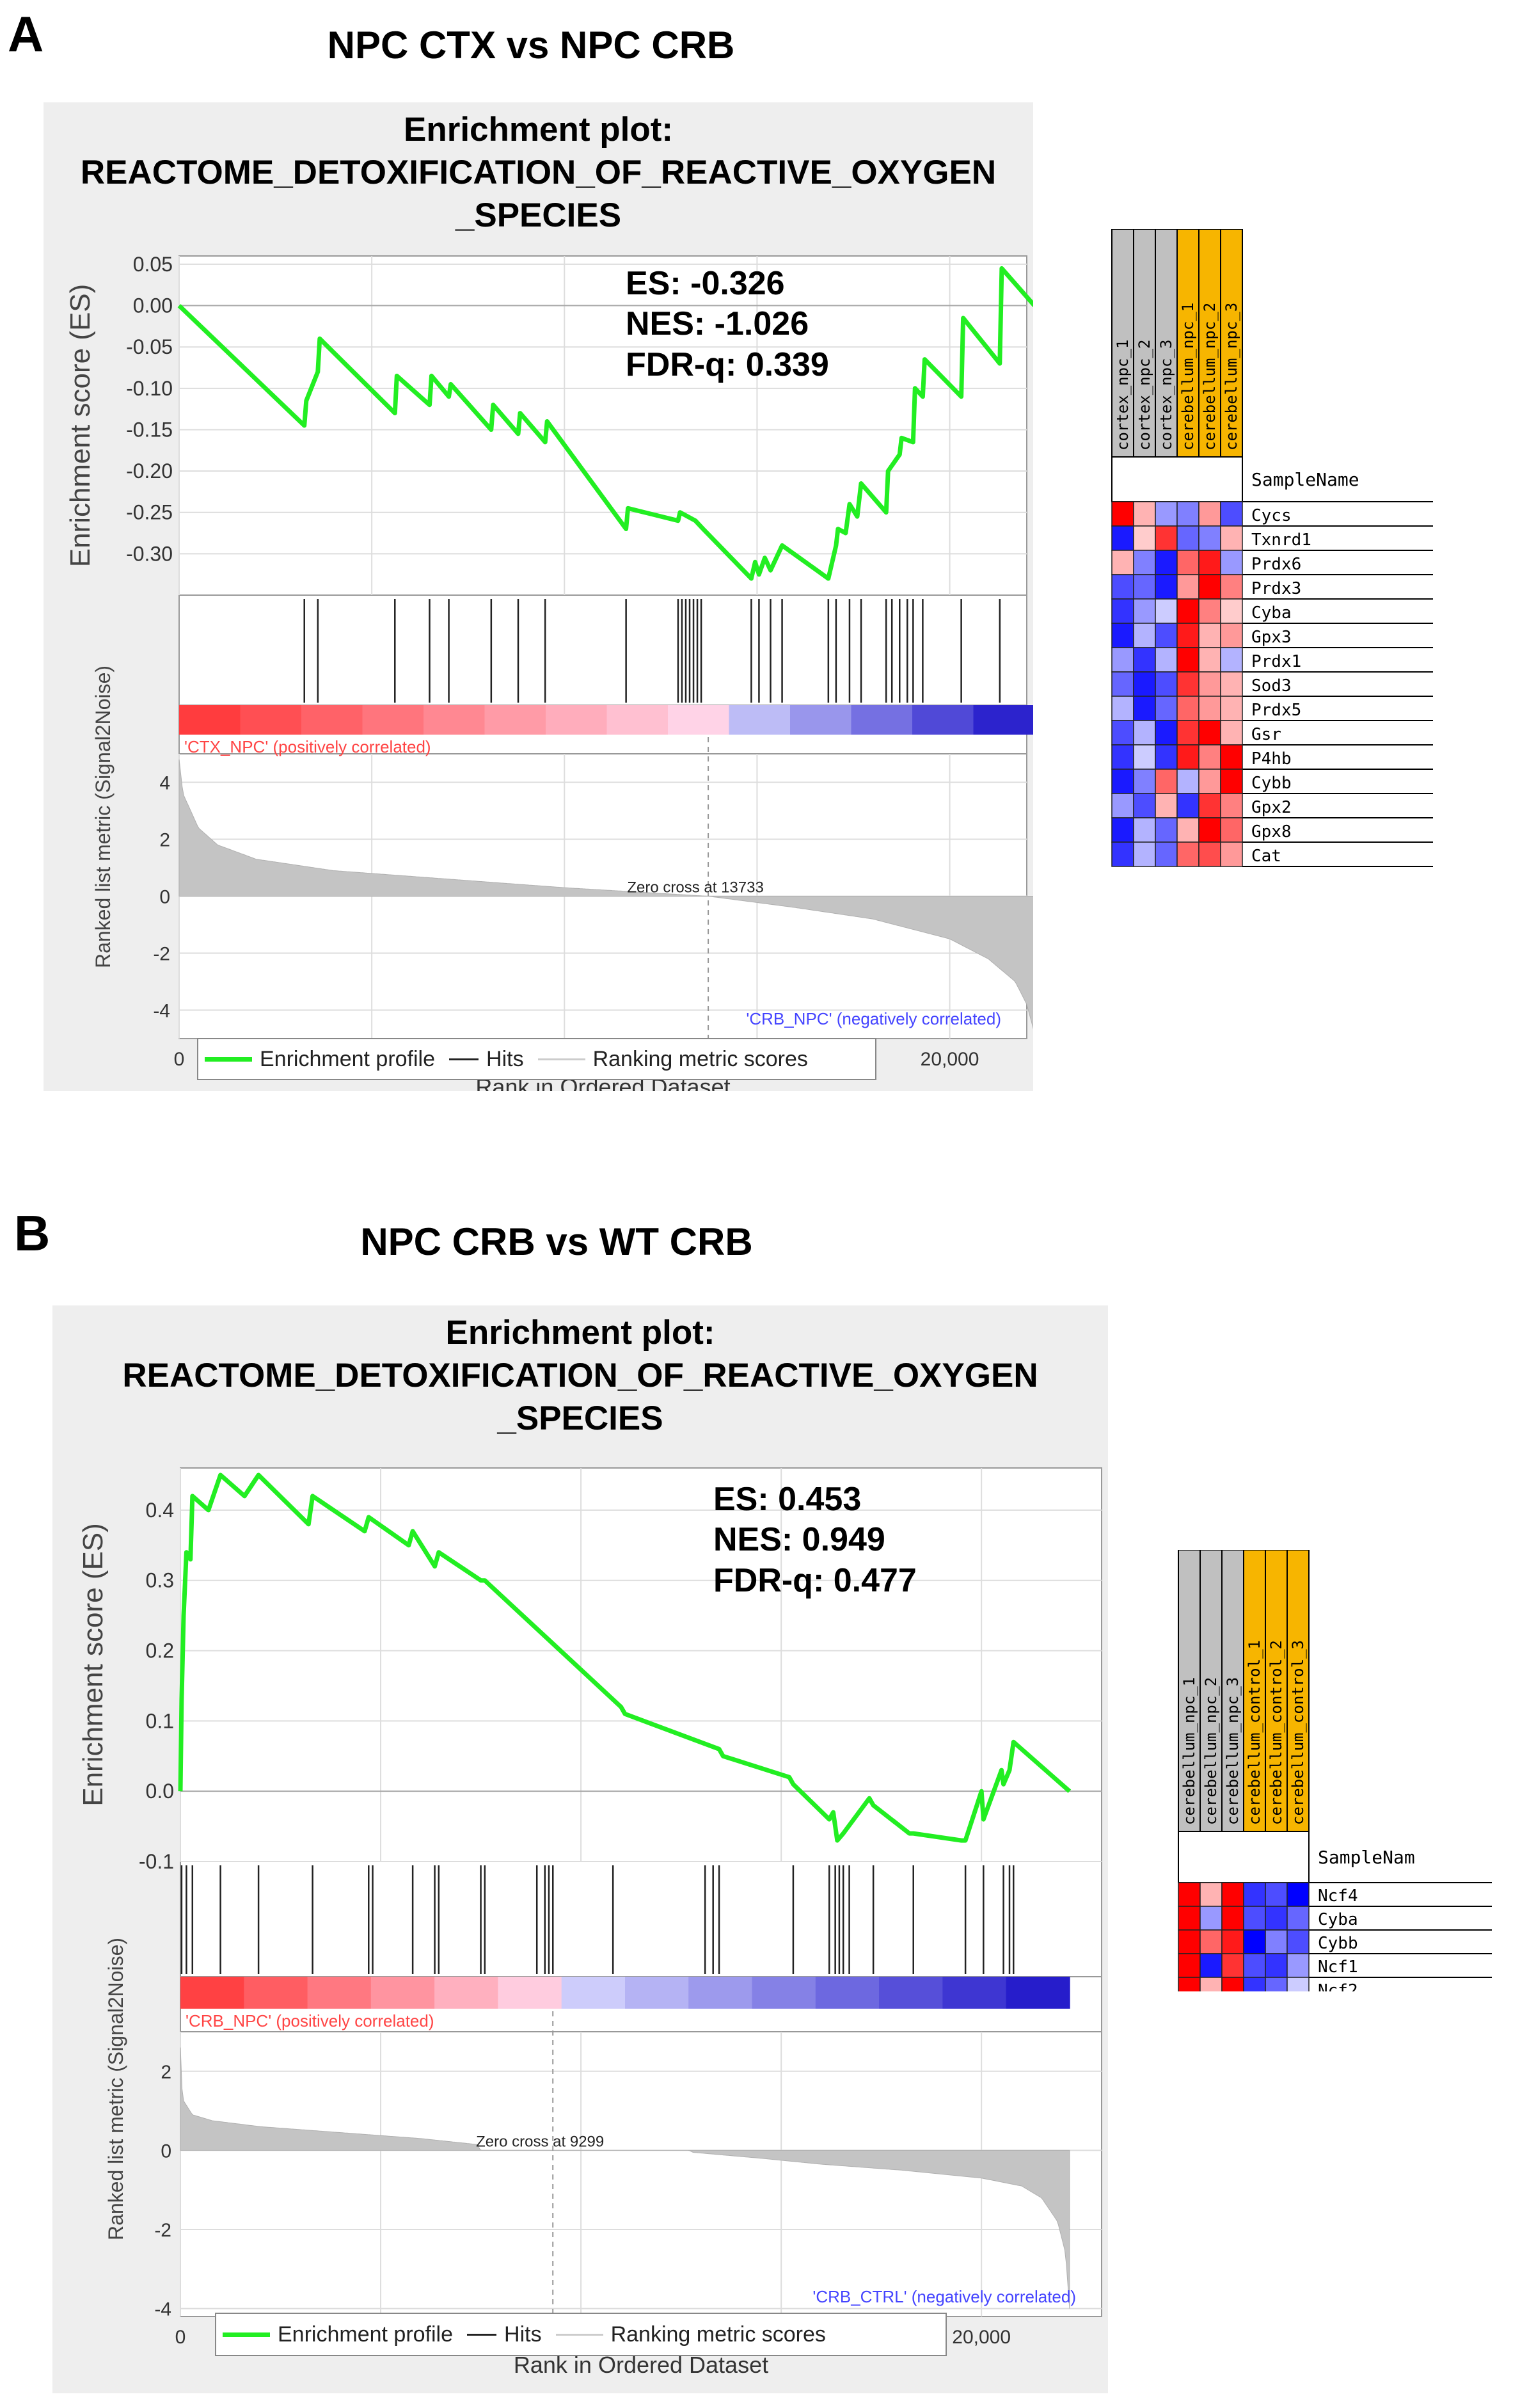 This screenshot has width=1520, height=2408. Describe the element at coordinates (307, 747) in the screenshot. I see `positive-correlation-label: 'CTX_NPC' (positively correlated)` at that location.